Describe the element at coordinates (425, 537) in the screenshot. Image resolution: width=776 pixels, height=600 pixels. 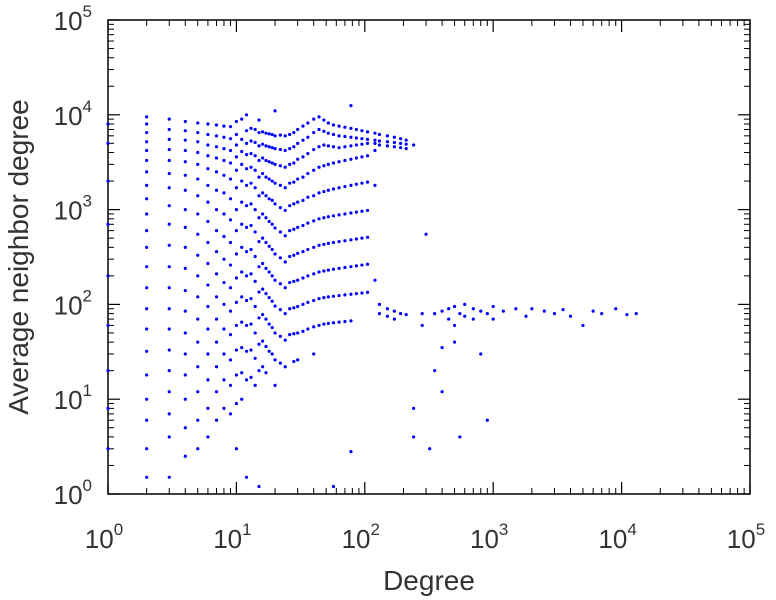
I see `x-tick-labels: 100 101 102 103 104 105` at that location.